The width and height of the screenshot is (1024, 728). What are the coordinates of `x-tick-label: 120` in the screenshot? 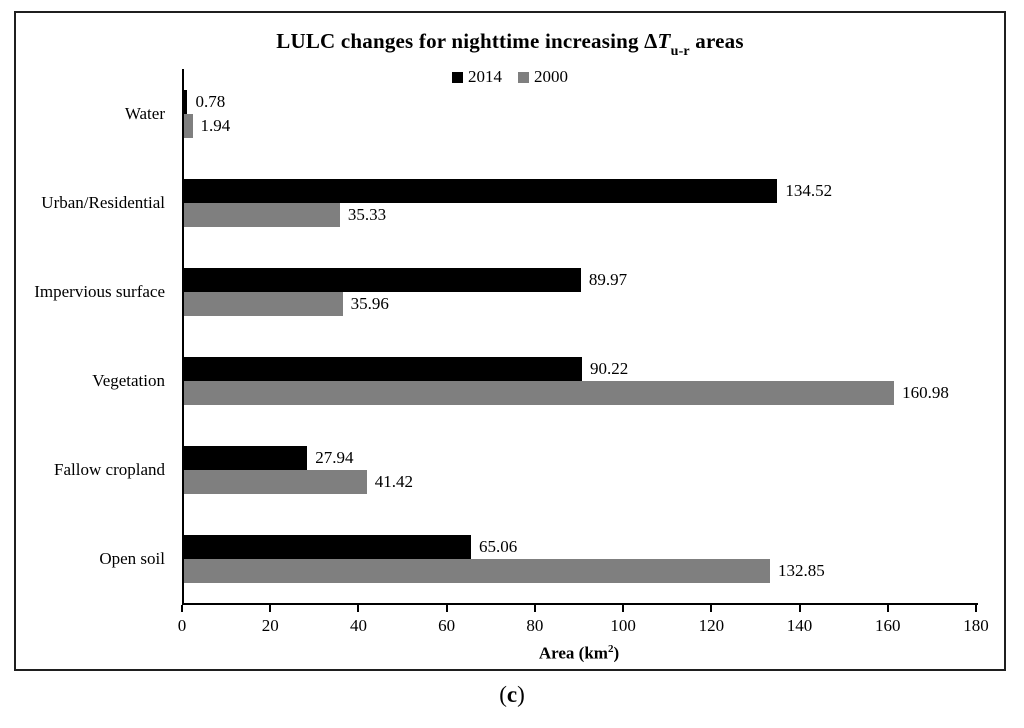 It's located at (711, 625).